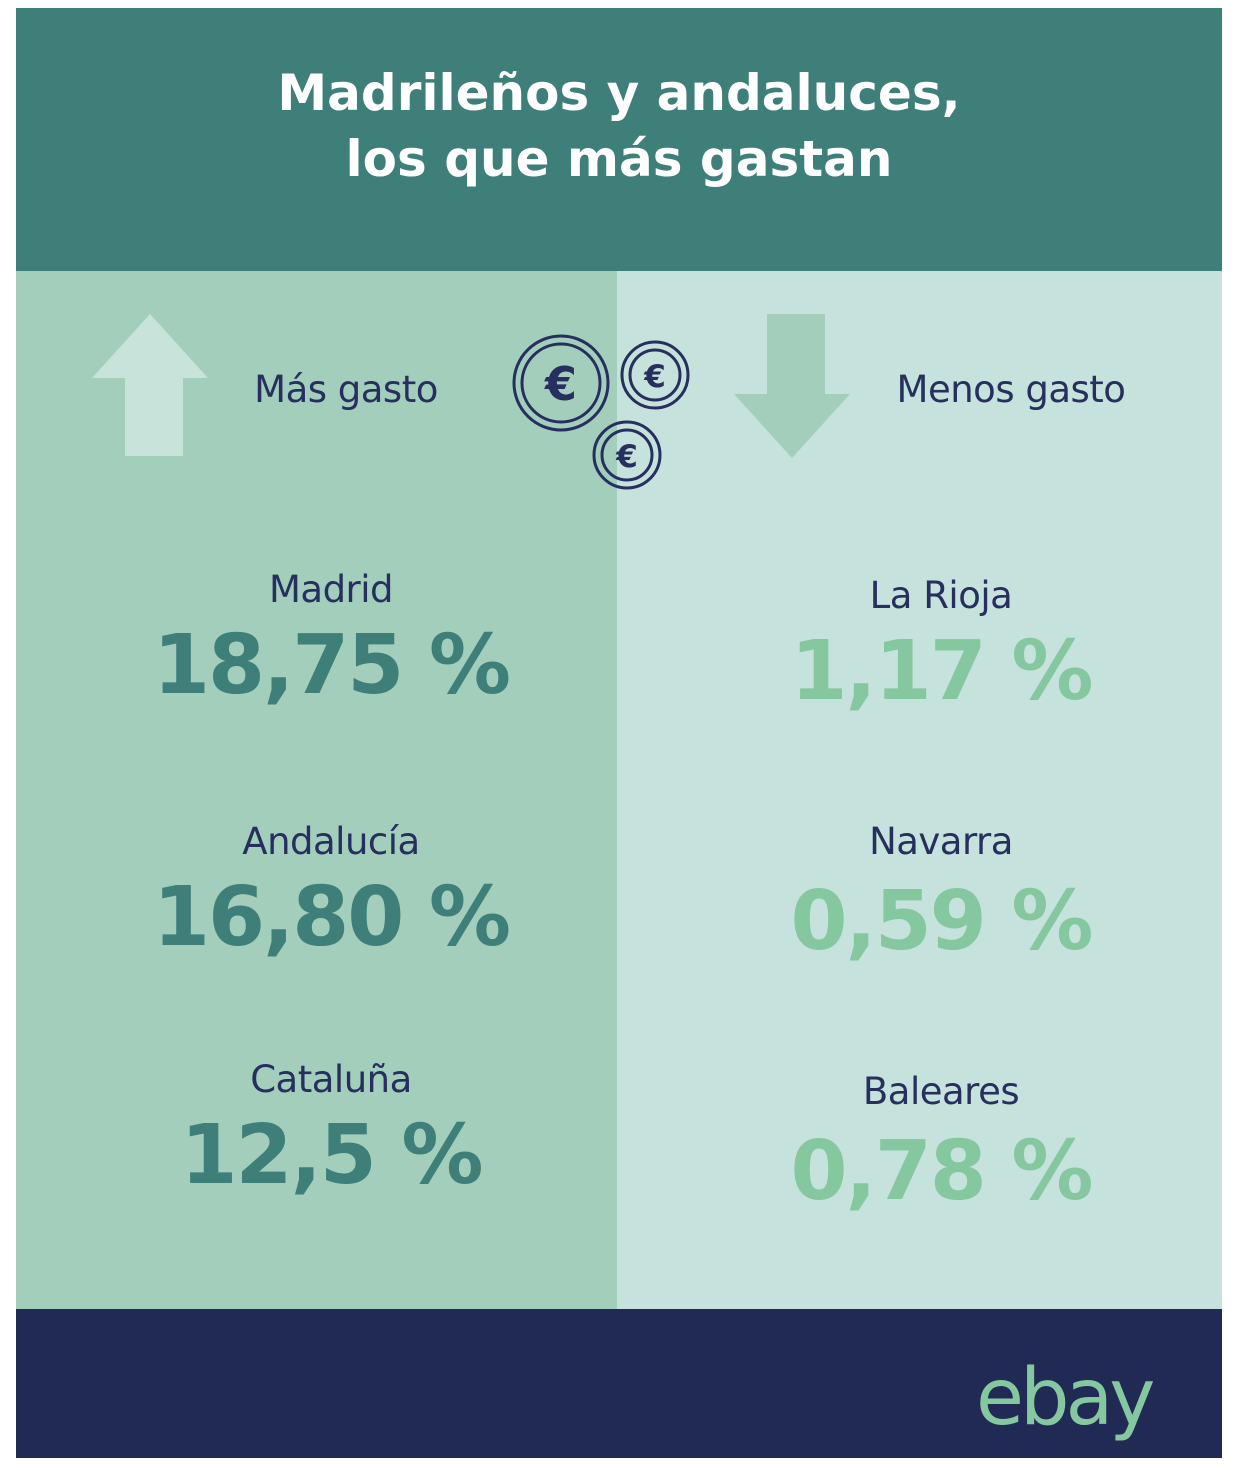 This screenshot has height=1470, width=1240. What do you see at coordinates (150, 385) in the screenshot?
I see `arrow-up-icon` at bounding box center [150, 385].